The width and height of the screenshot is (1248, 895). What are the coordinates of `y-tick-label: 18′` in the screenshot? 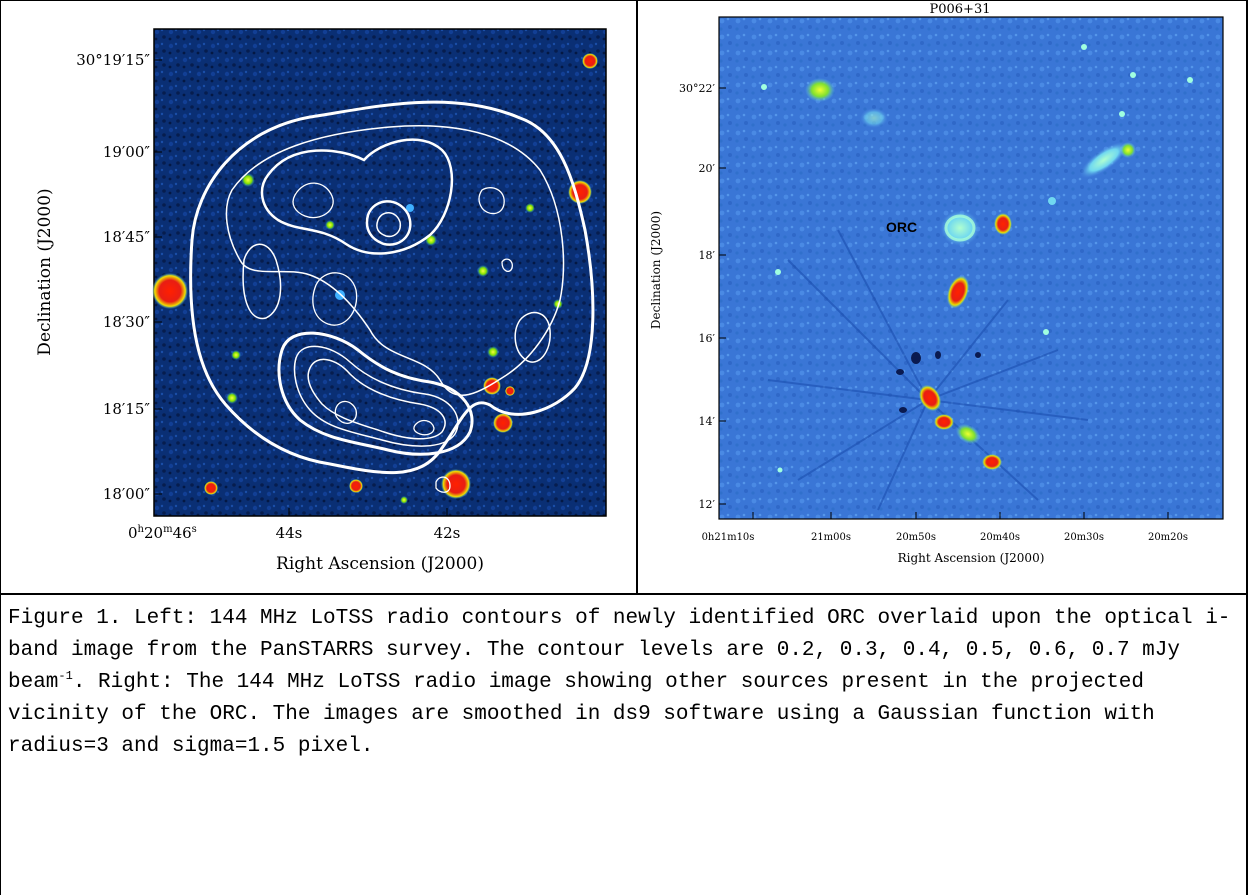 It's located at (707, 255).